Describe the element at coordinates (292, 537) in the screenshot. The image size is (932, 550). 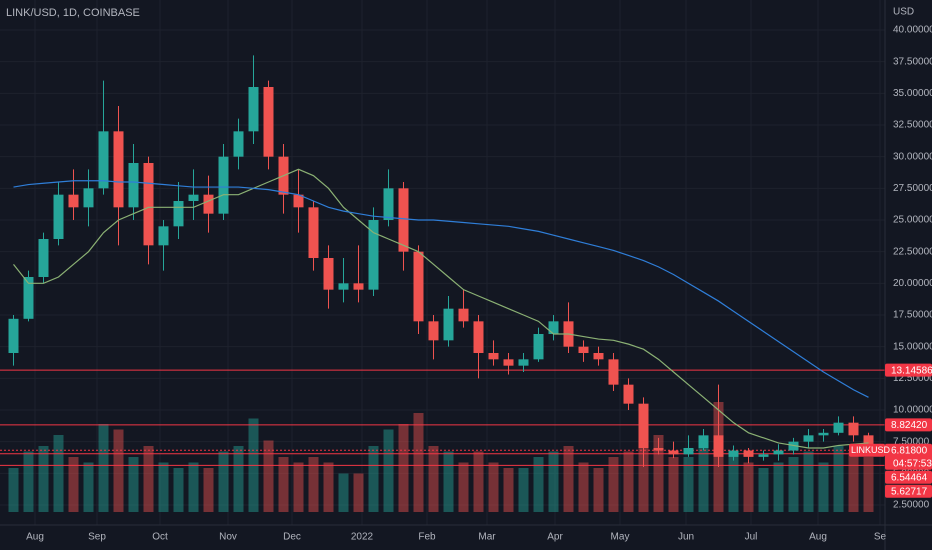
I see `x-tick-label: Dec` at that location.